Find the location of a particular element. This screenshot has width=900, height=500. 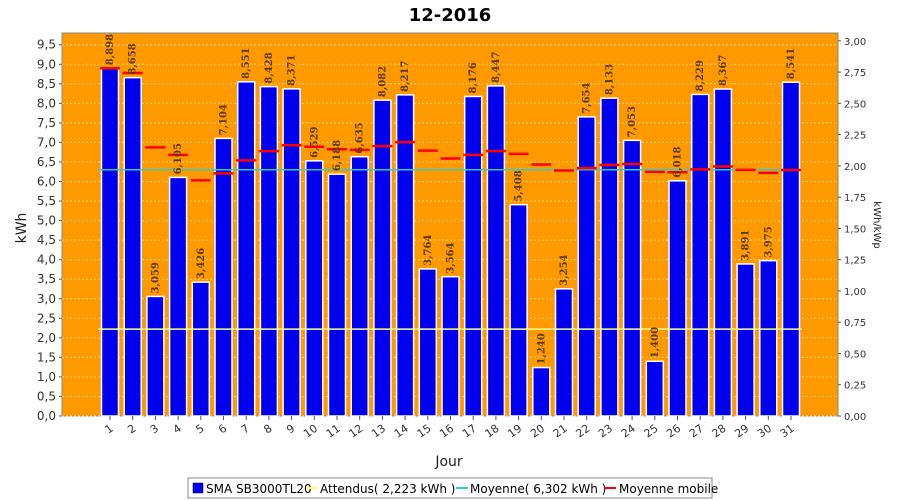

x-tick-label: 30 is located at coordinates (764, 431).